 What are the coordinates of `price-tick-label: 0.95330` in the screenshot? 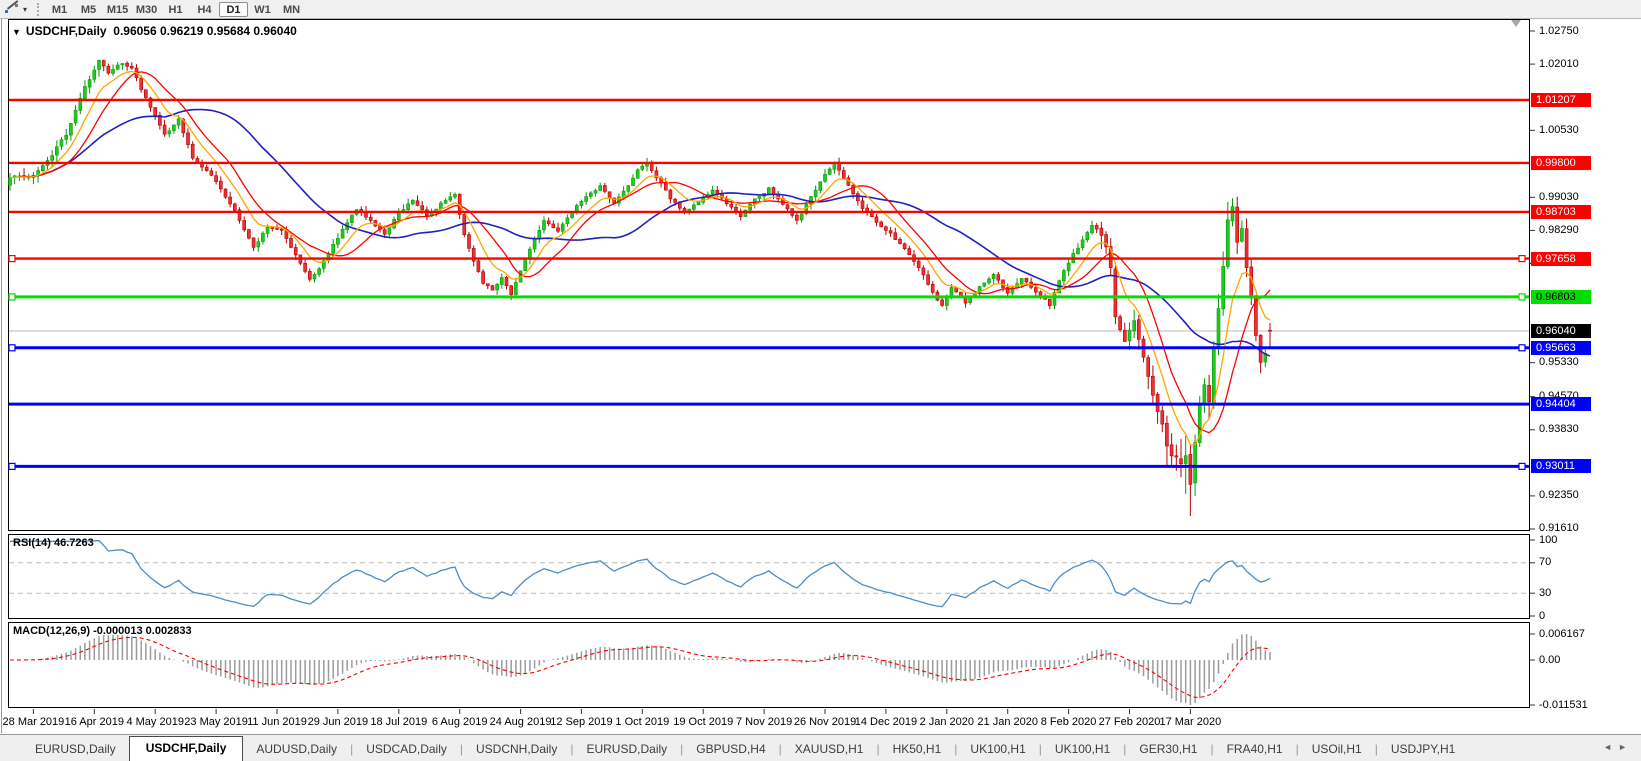 It's located at (1559, 362).